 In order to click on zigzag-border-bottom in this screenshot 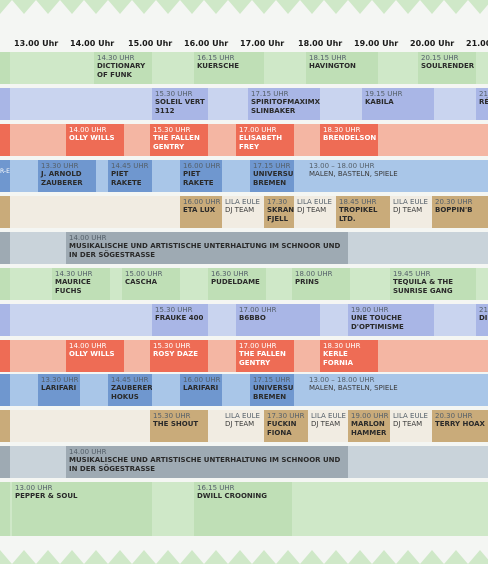, I will do `click(244, 557)`.